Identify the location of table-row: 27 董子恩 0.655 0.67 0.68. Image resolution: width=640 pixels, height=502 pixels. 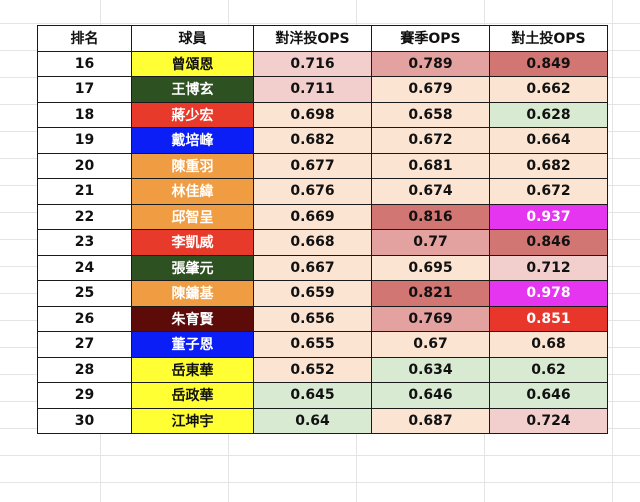
(322, 344).